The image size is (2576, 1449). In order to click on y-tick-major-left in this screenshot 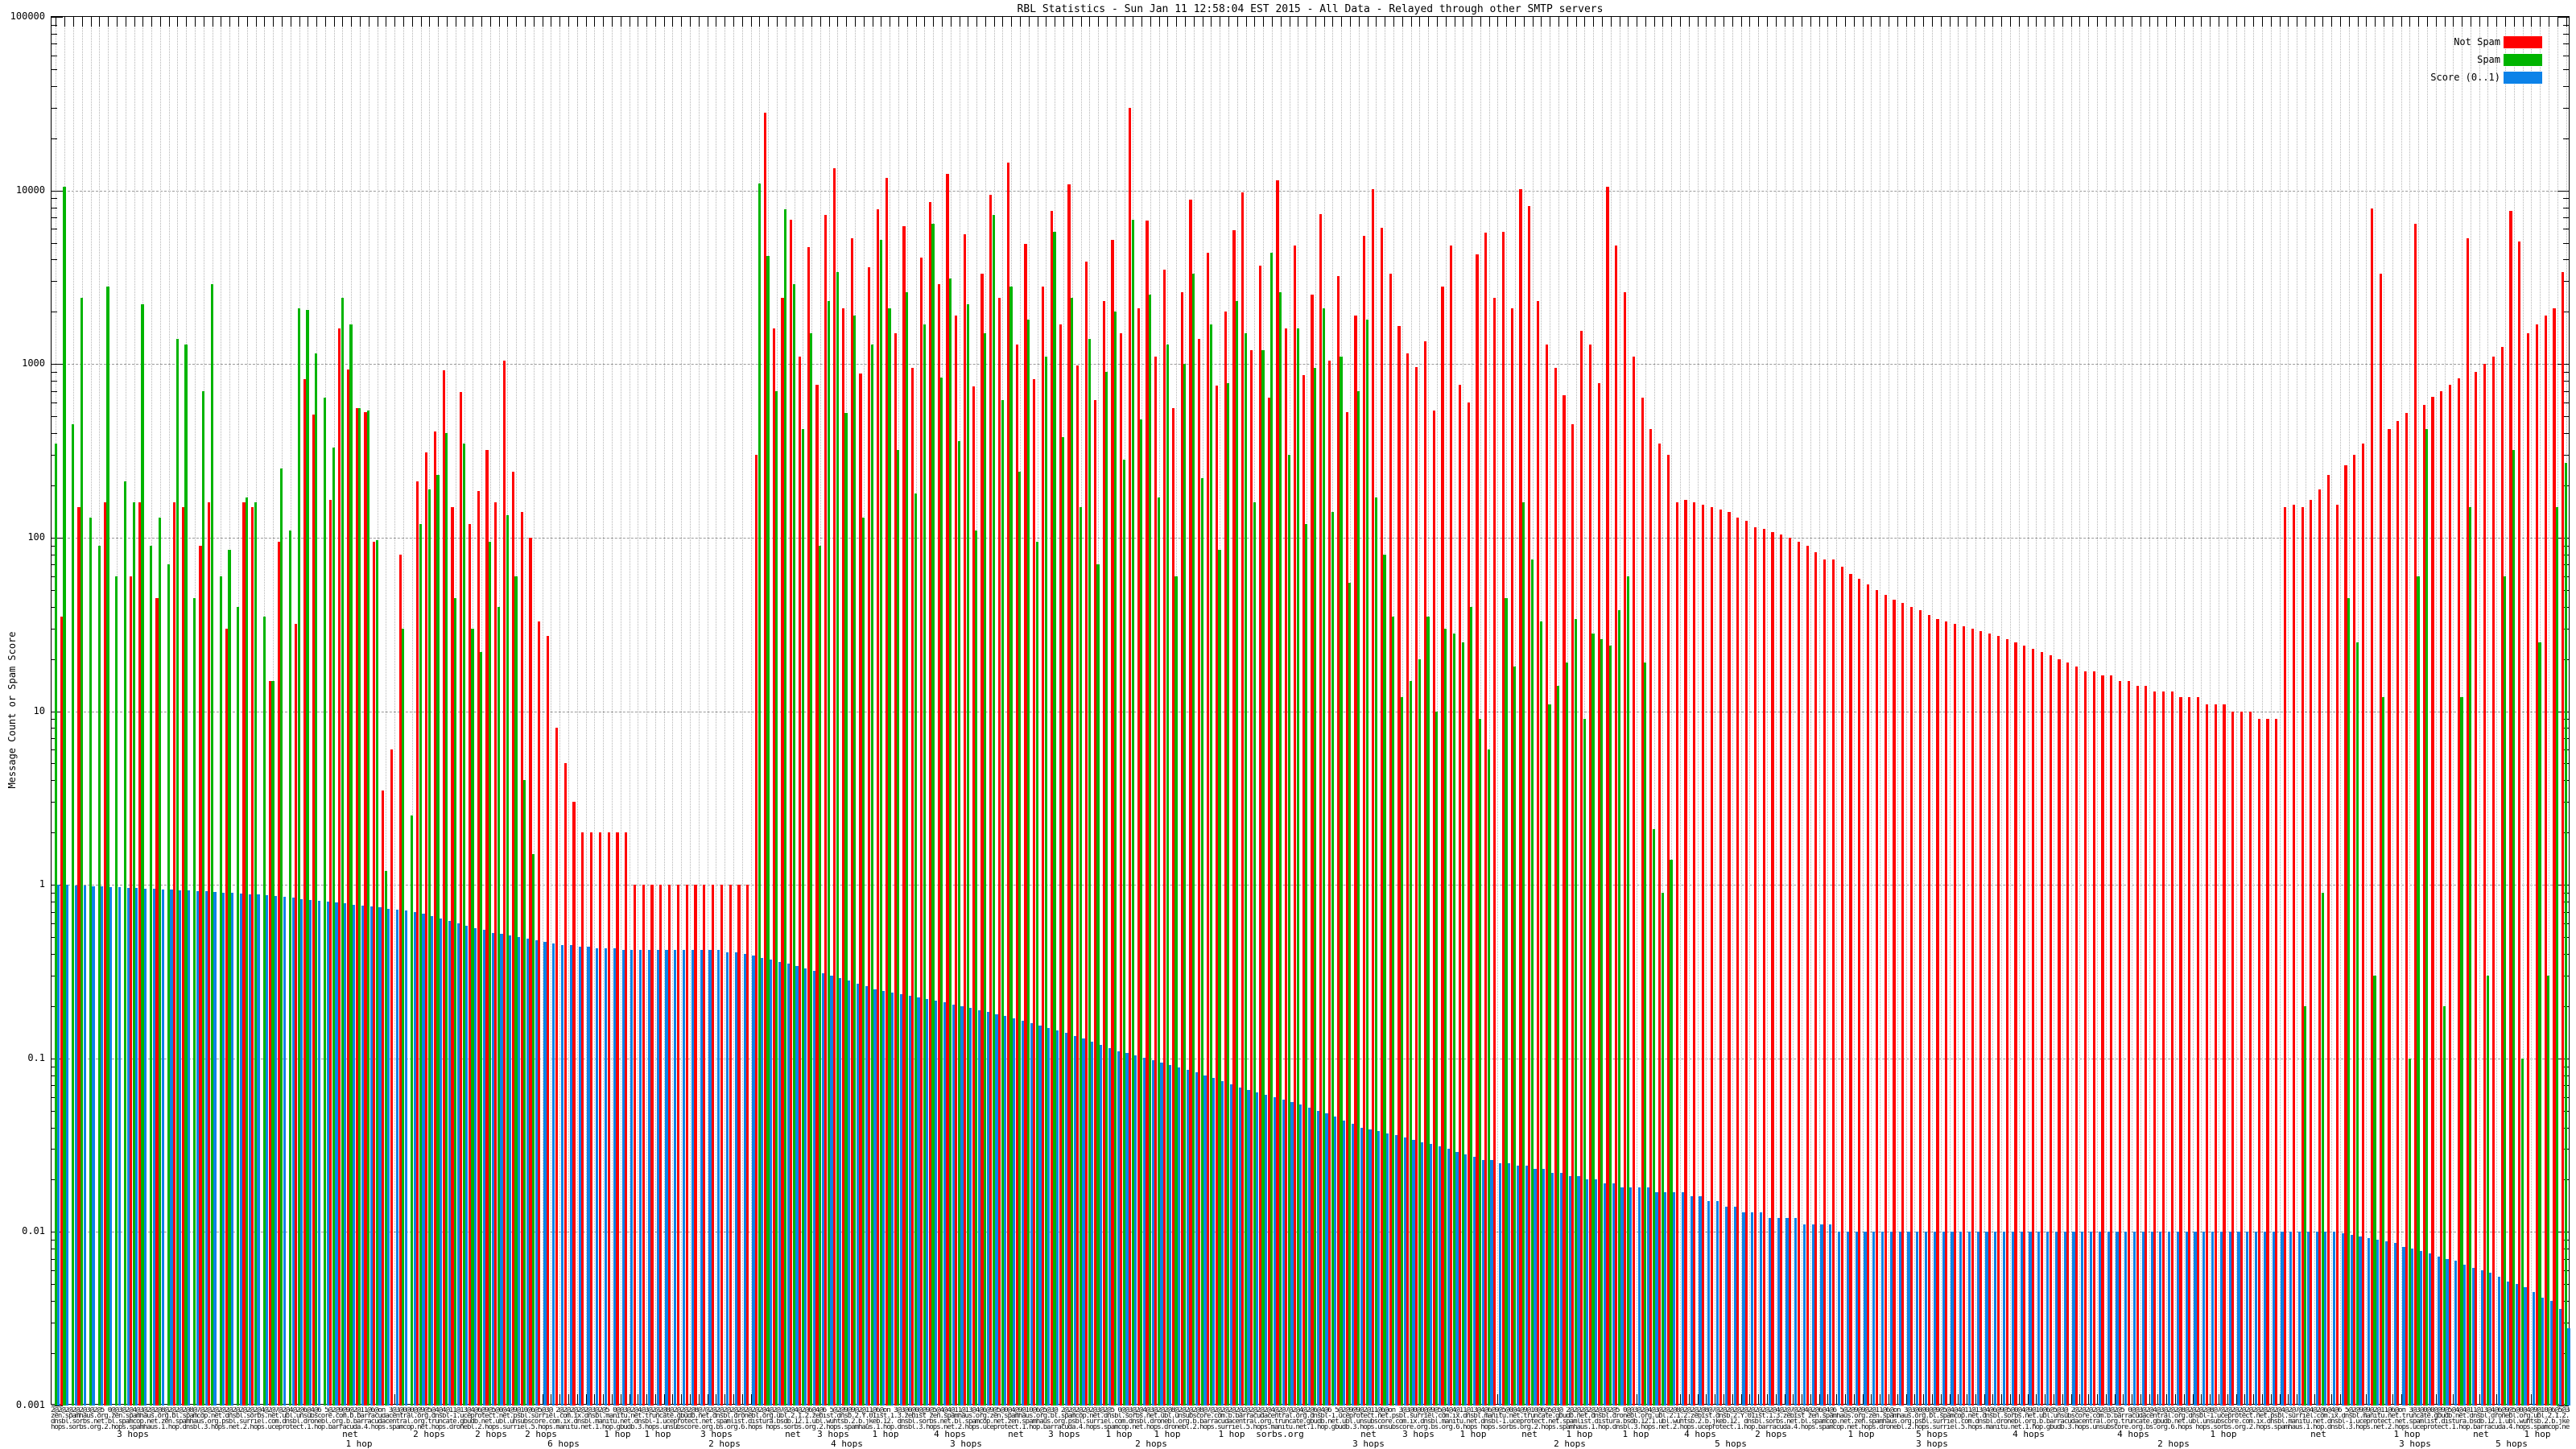, I will do `click(57, 364)`.